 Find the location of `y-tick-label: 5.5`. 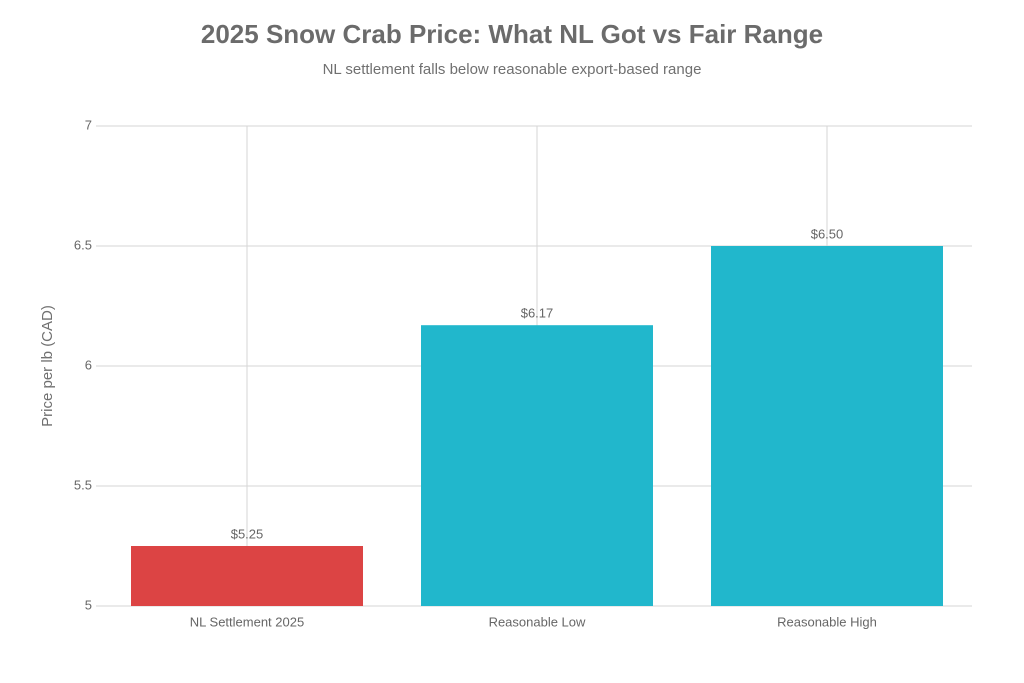

y-tick-label: 5.5 is located at coordinates (83, 484).